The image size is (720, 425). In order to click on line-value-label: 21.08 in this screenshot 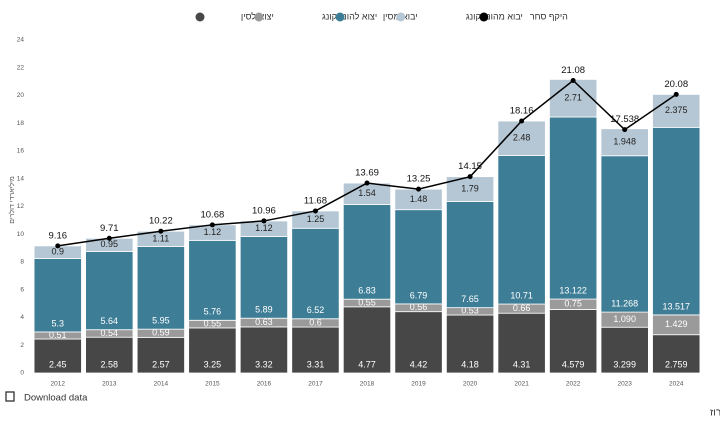, I will do `click(573, 70)`.